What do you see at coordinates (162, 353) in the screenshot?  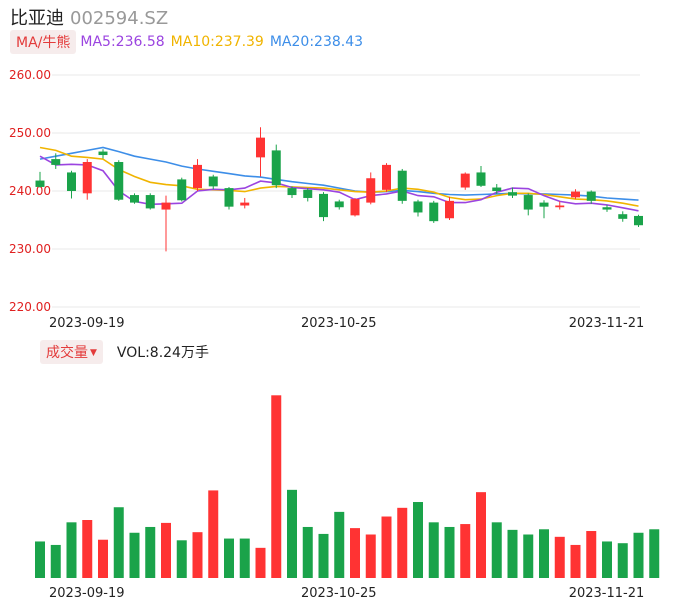 I see `volume-value-label: VOL:8.24万手` at bounding box center [162, 353].